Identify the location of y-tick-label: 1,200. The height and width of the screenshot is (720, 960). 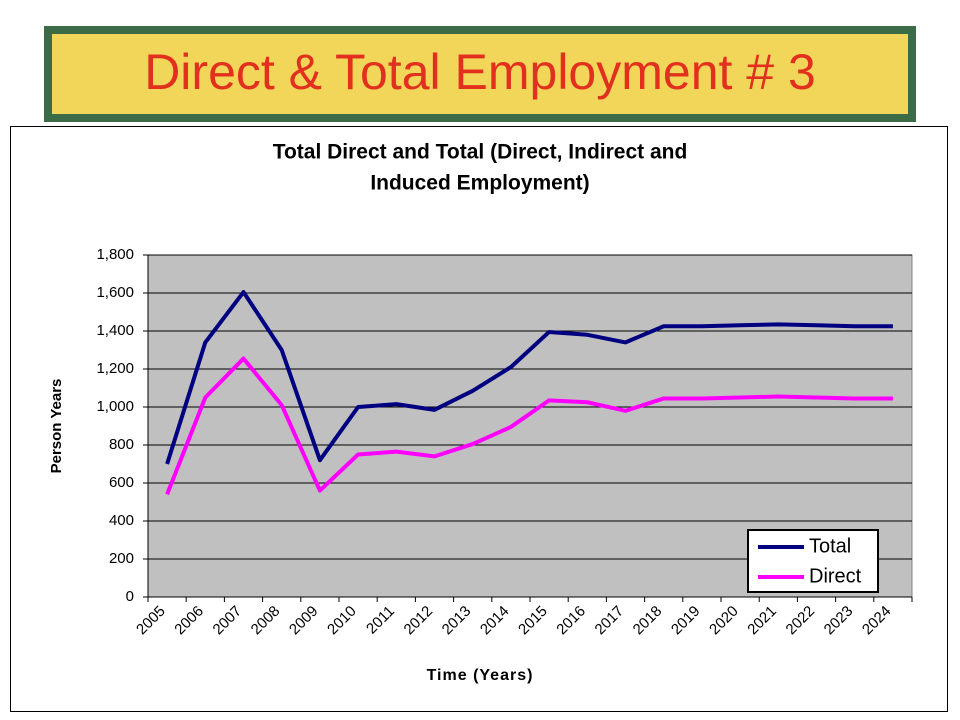
(115, 368).